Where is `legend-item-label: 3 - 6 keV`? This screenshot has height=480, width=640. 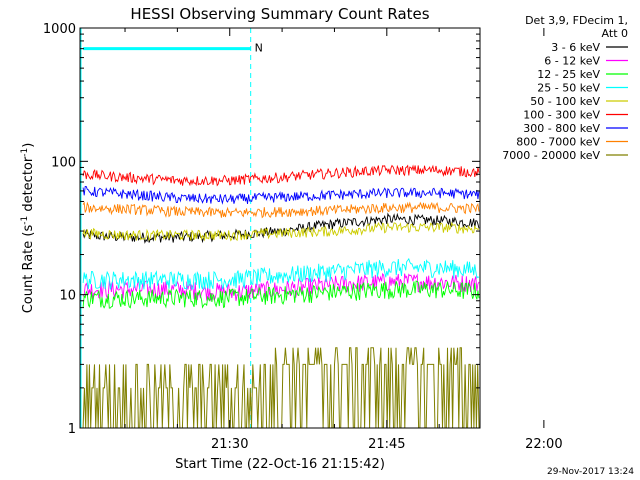
legend-item-label: 3 - 6 keV is located at coordinates (575, 47).